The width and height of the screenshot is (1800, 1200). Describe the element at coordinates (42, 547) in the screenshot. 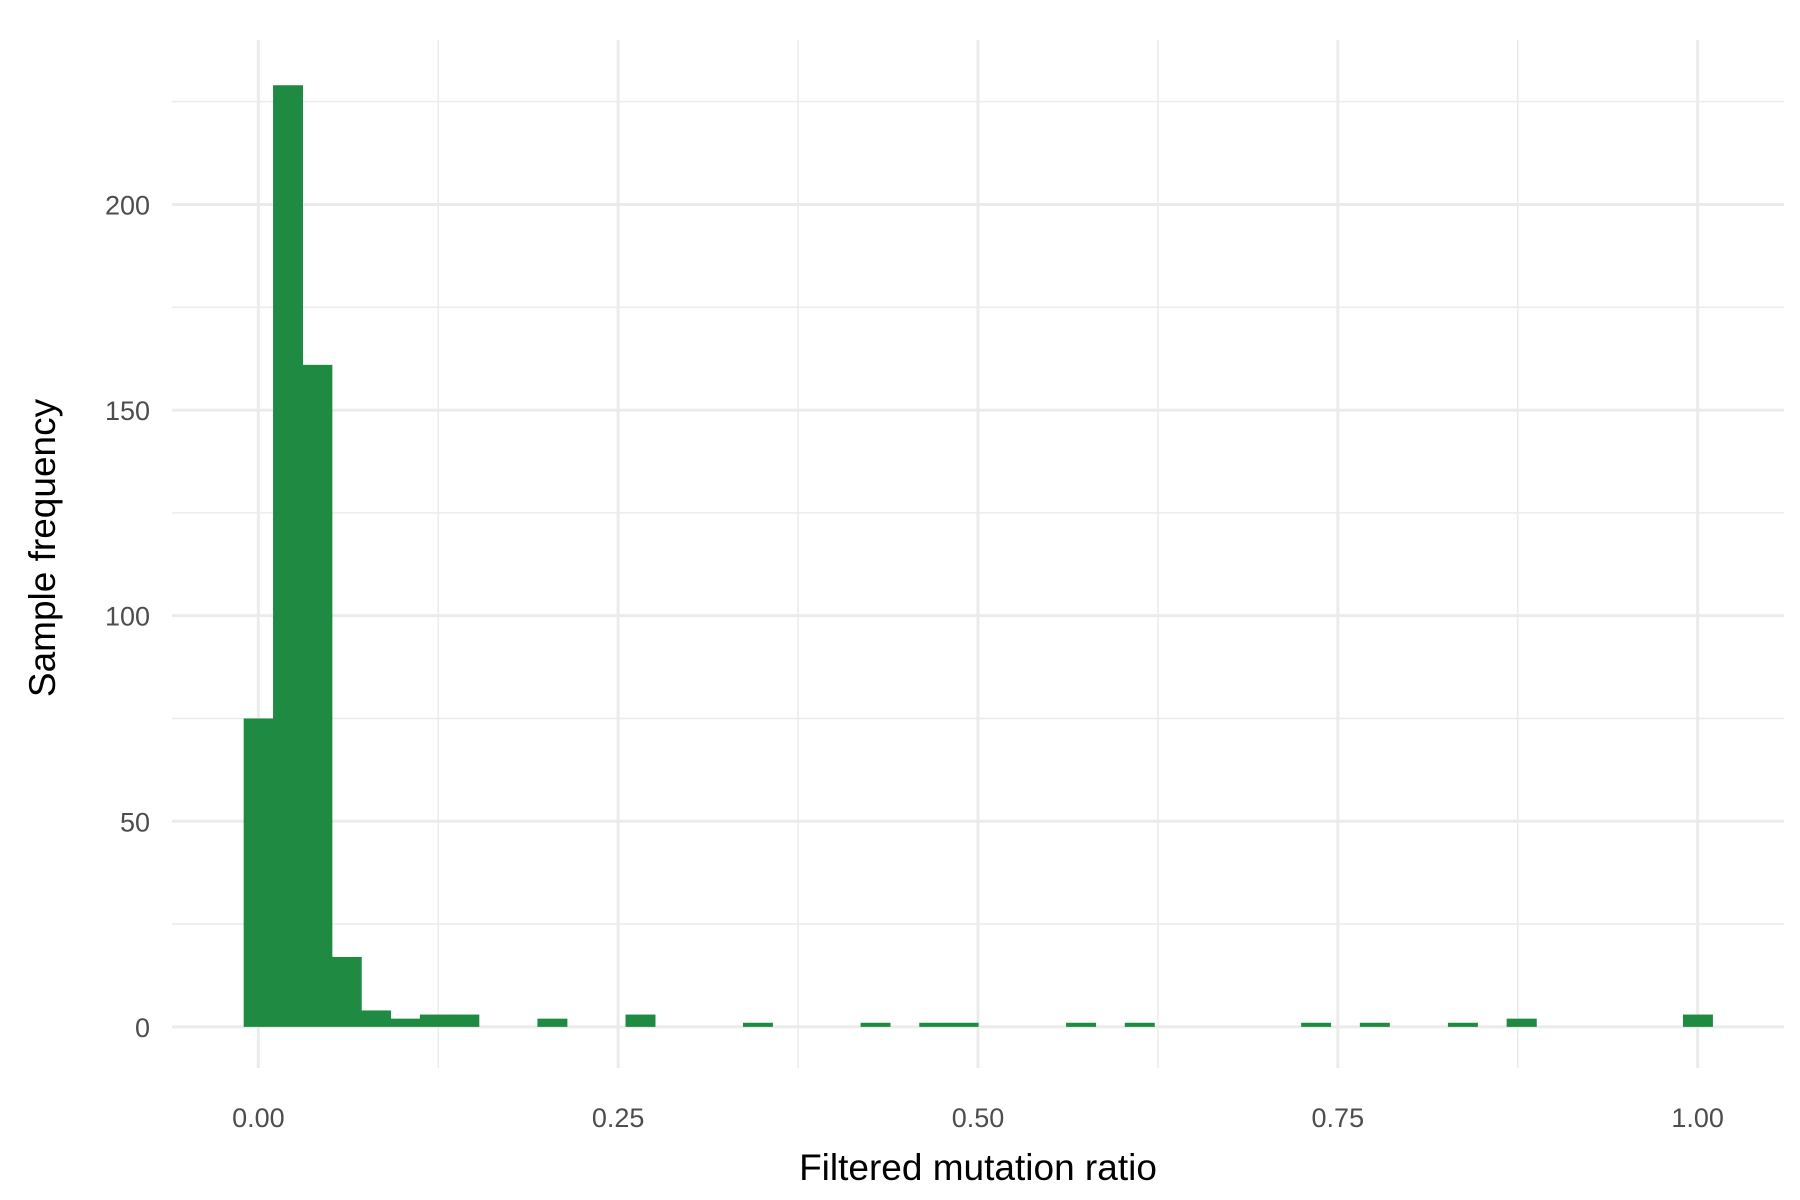

I see `y-axis-title: Sample frequency` at that location.